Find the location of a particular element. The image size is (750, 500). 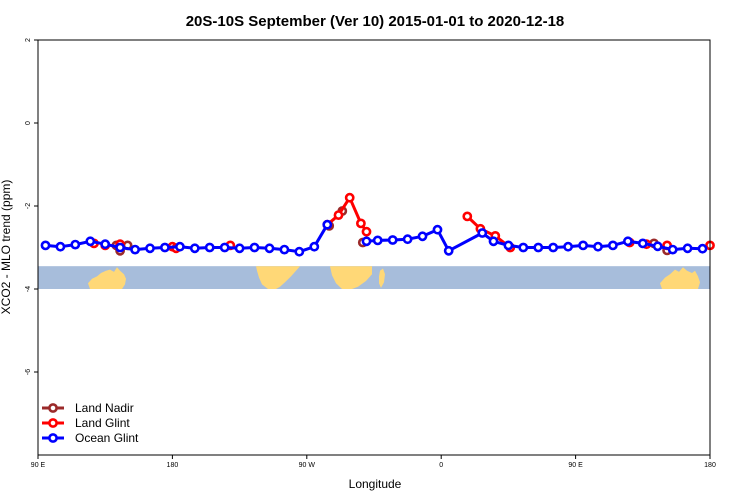

ocean-band is located at coordinates (374, 277).